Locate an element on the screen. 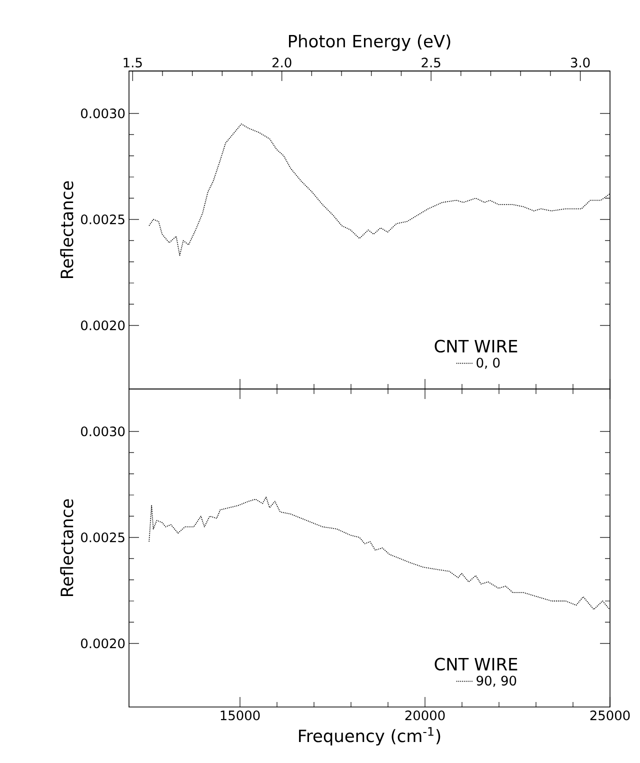 This screenshot has width=640, height=763. x2-tick-label: 2.0 is located at coordinates (282, 63).